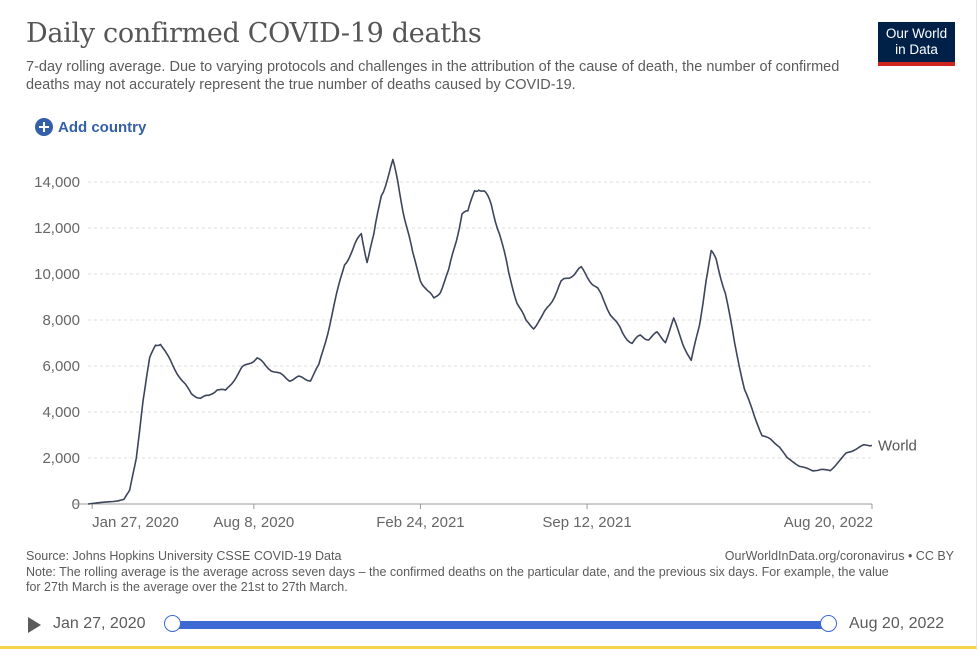  I want to click on x-tick-label: Sep 12, 2021, so click(586, 522).